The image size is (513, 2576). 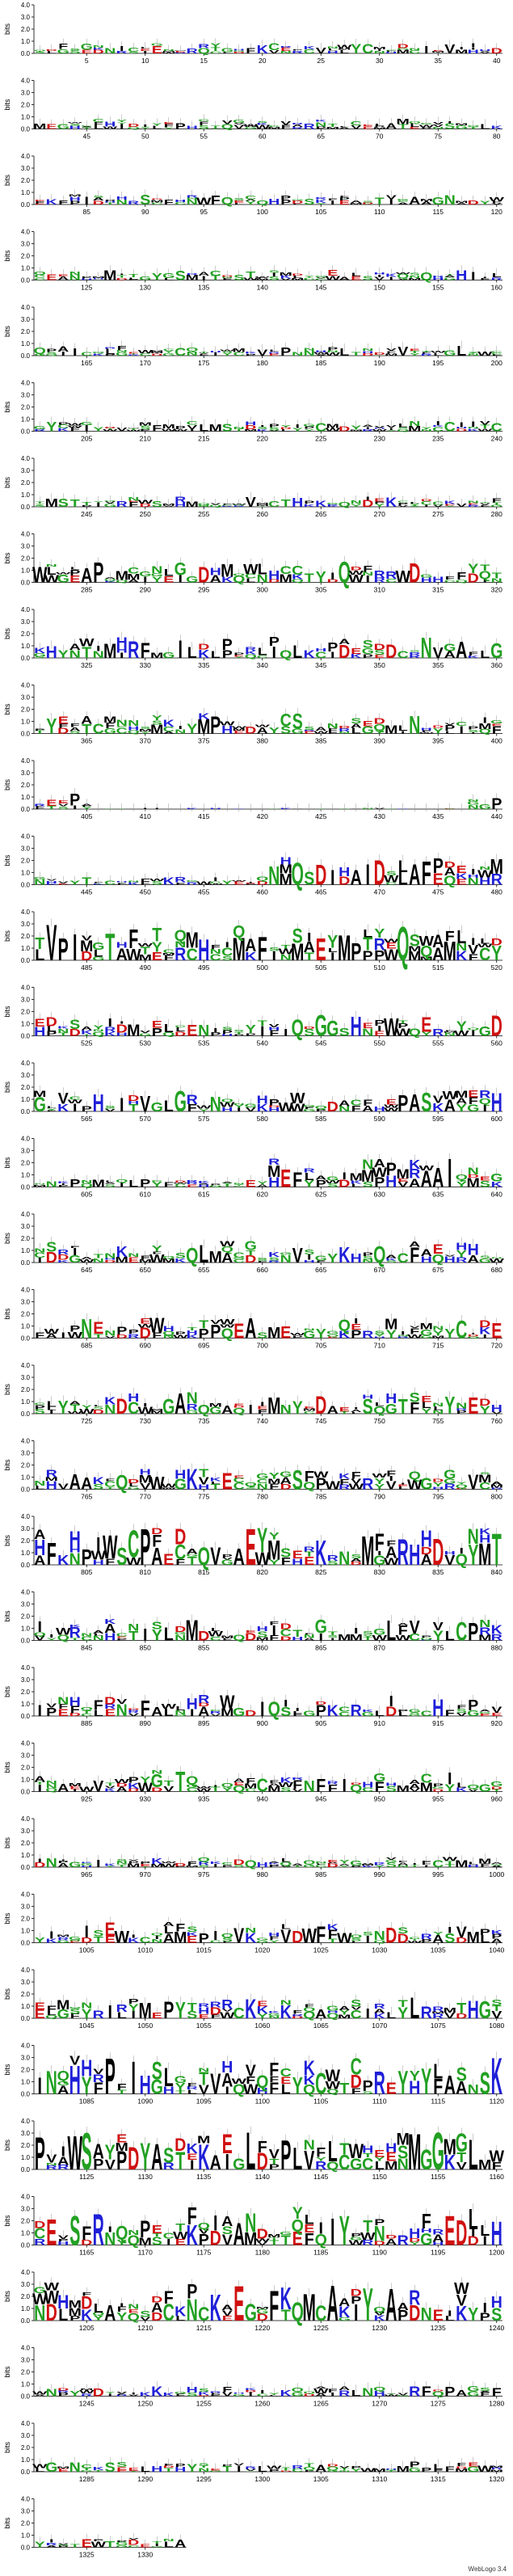 I want to click on logo-letter: Q, so click(x=439, y=2393).